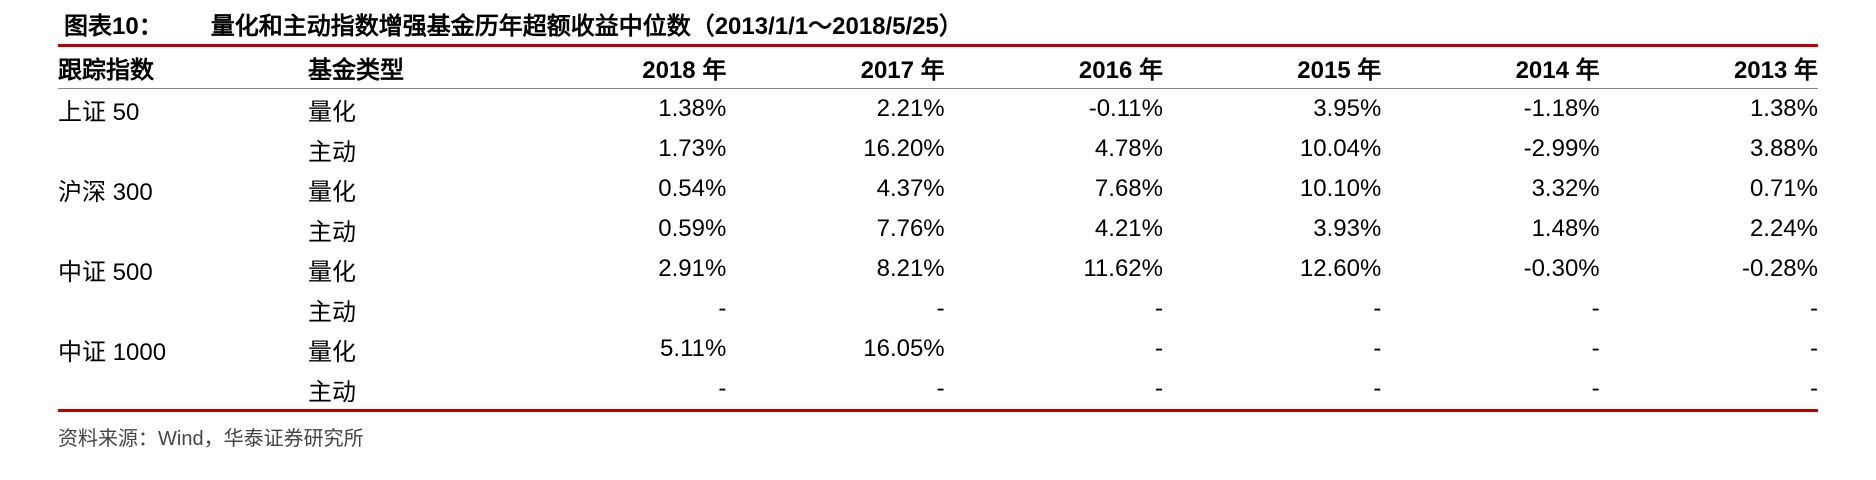  What do you see at coordinates (692, 148) in the screenshot?
I see `return-value-cell: 1.73%` at bounding box center [692, 148].